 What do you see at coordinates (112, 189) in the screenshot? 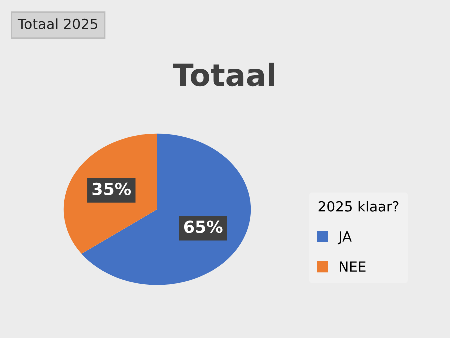
I see `data-label: 35%` at bounding box center [112, 189].